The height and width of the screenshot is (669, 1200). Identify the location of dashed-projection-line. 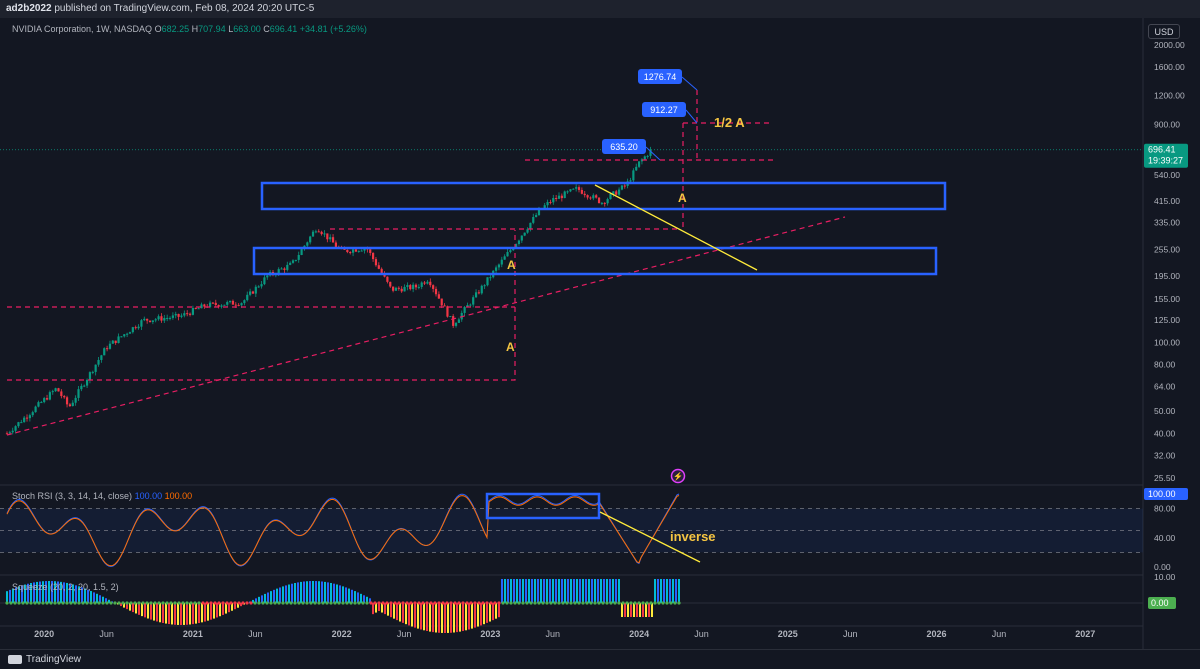
(261, 305).